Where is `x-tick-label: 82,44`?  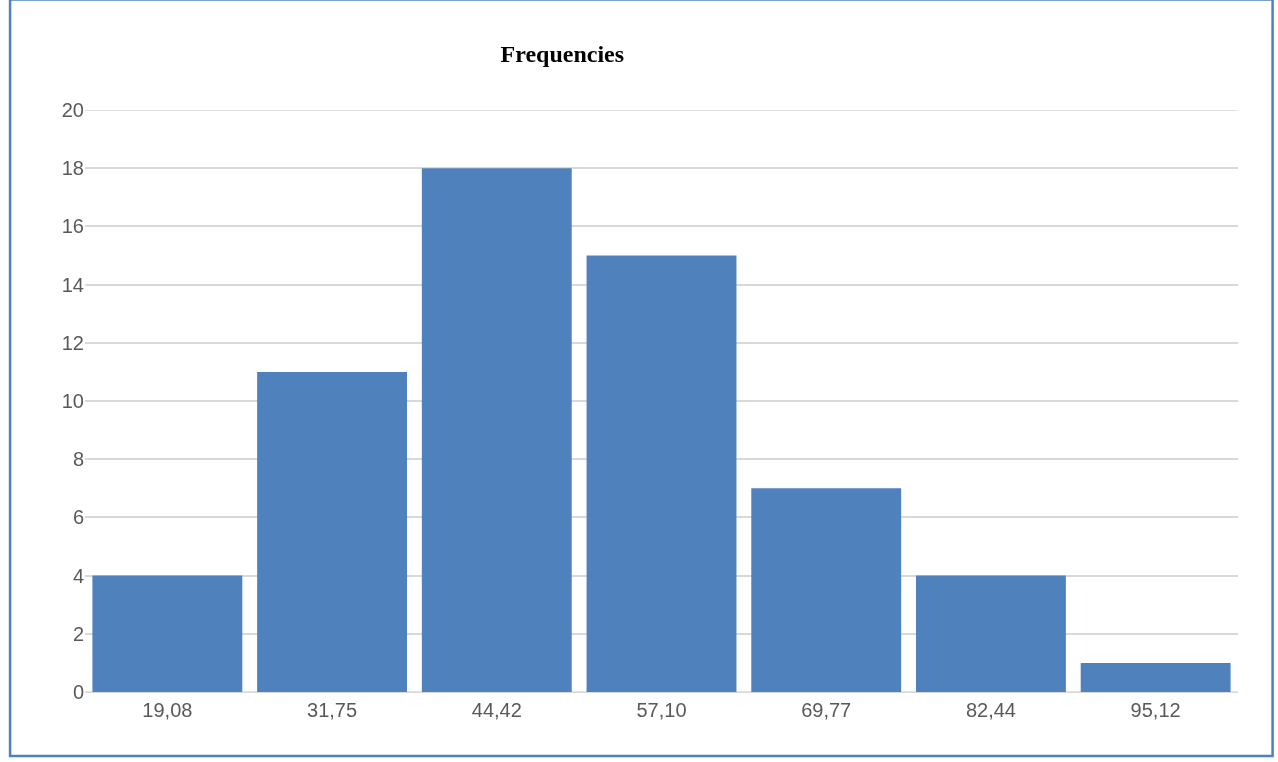
x-tick-label: 82,44 is located at coordinates (990, 710).